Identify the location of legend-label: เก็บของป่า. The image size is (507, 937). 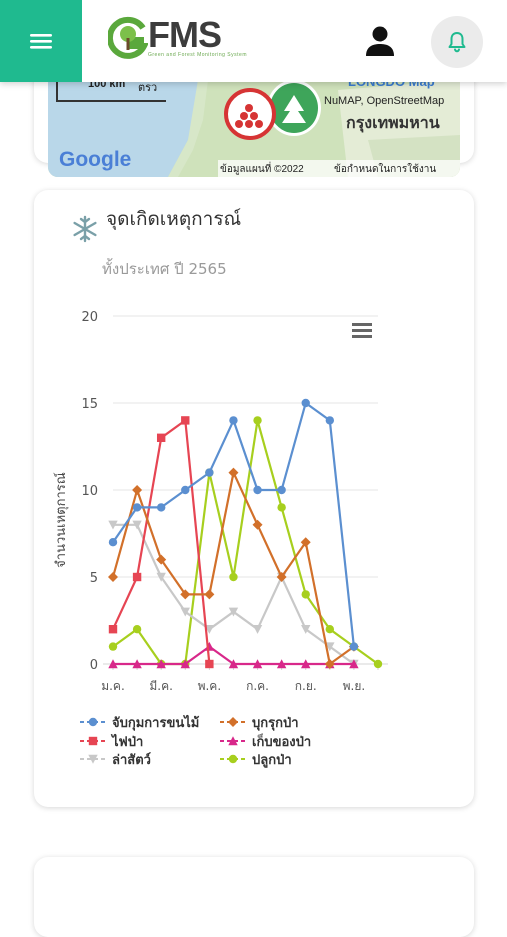
(281, 741).